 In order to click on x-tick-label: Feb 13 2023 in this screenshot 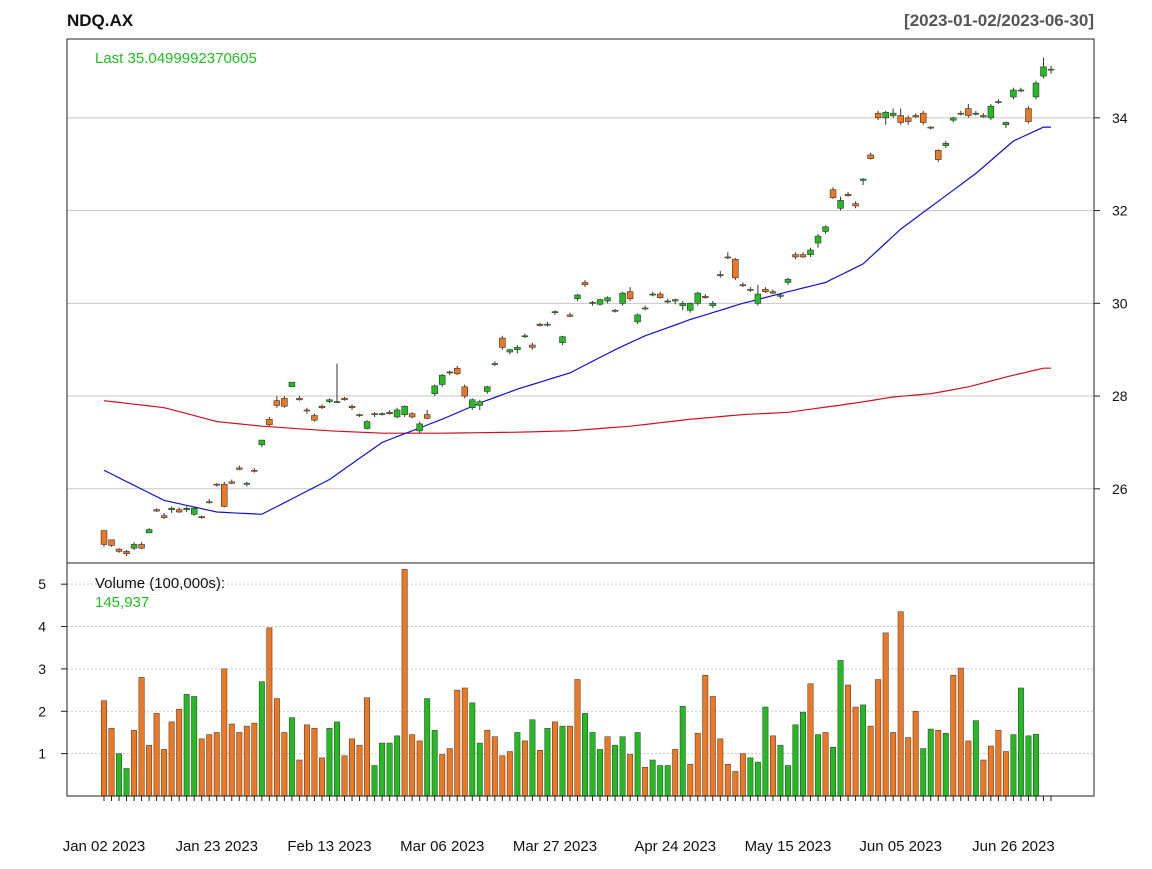, I will do `click(329, 846)`.